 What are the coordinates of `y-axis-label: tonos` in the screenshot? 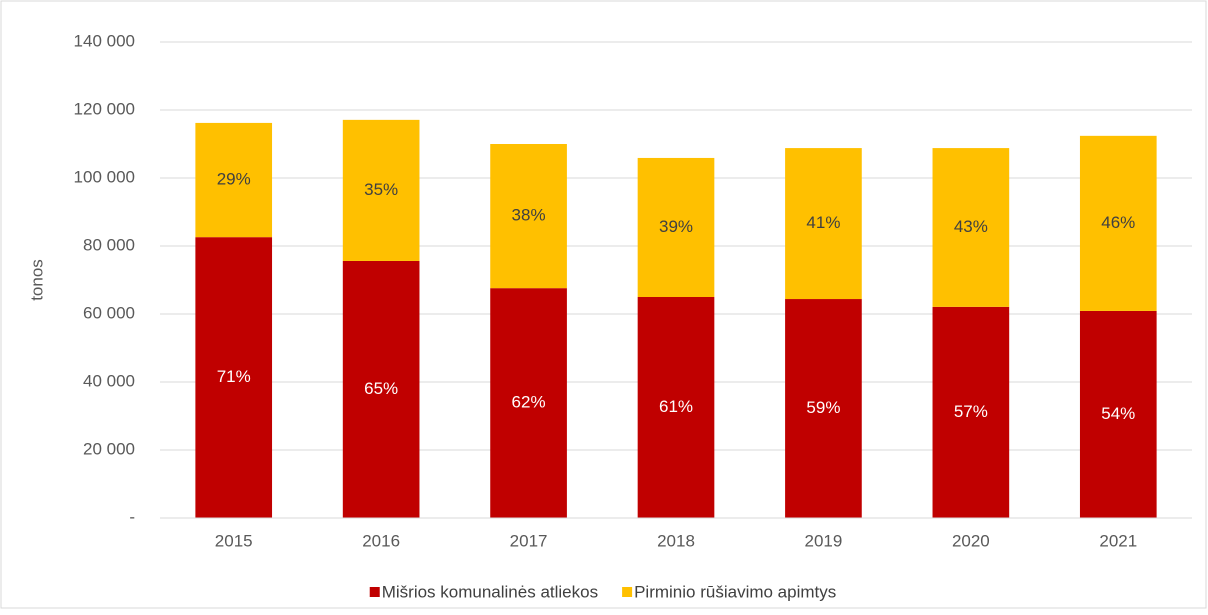 It's located at (36, 280).